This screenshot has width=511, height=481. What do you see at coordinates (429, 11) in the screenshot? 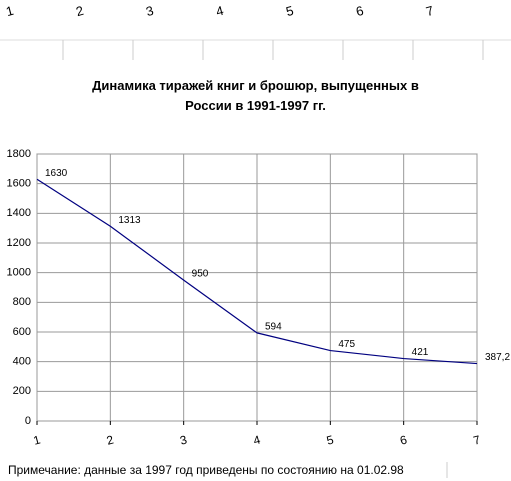
I see `column-header: 7` at bounding box center [429, 11].